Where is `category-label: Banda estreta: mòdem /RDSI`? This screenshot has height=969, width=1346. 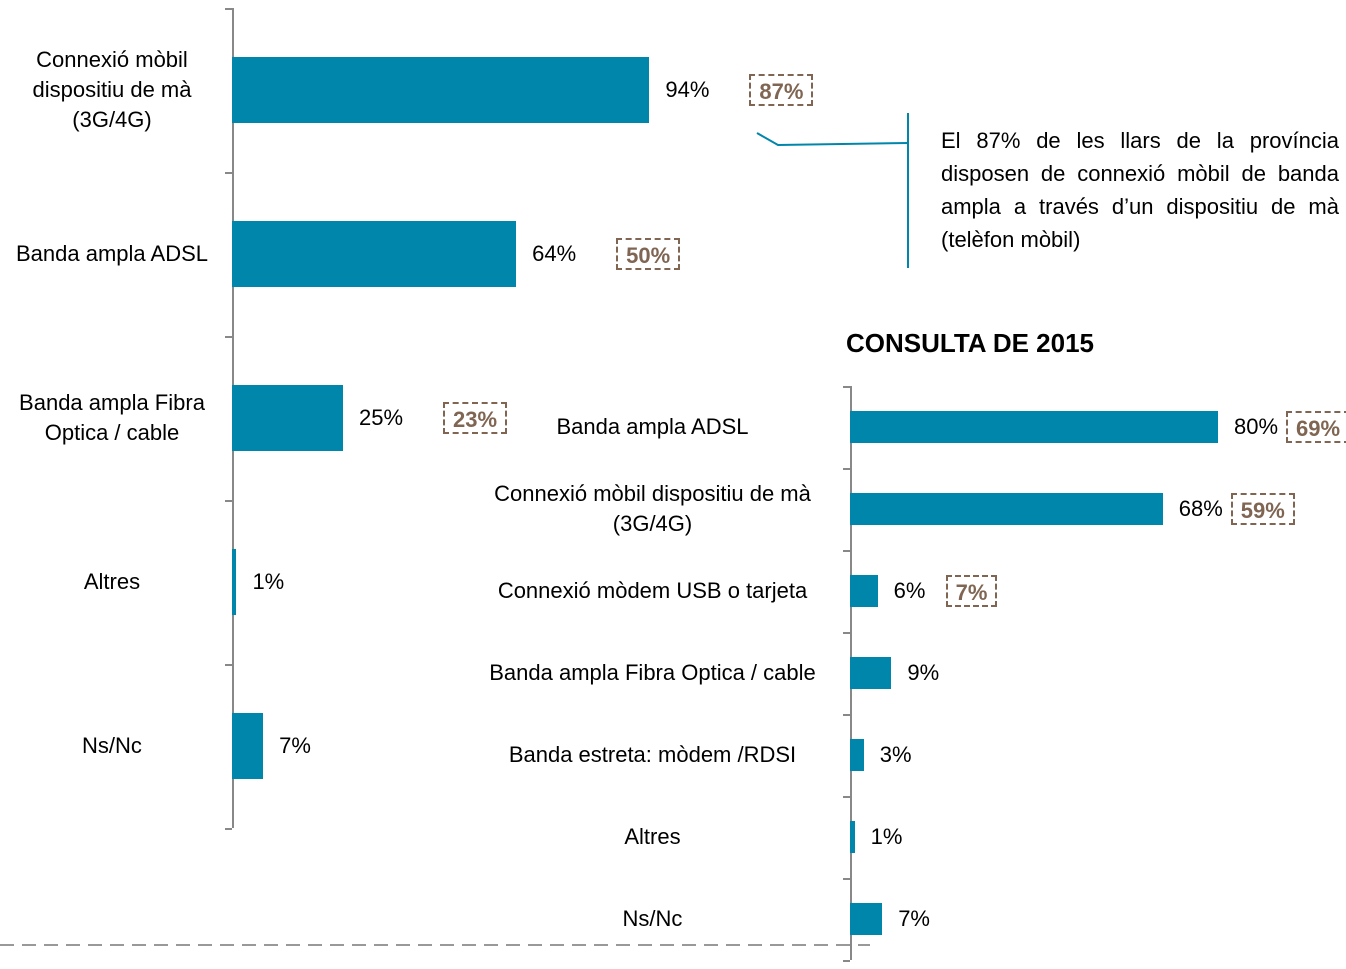 category-label: Banda estreta: mòdem /RDSI is located at coordinates (652, 754).